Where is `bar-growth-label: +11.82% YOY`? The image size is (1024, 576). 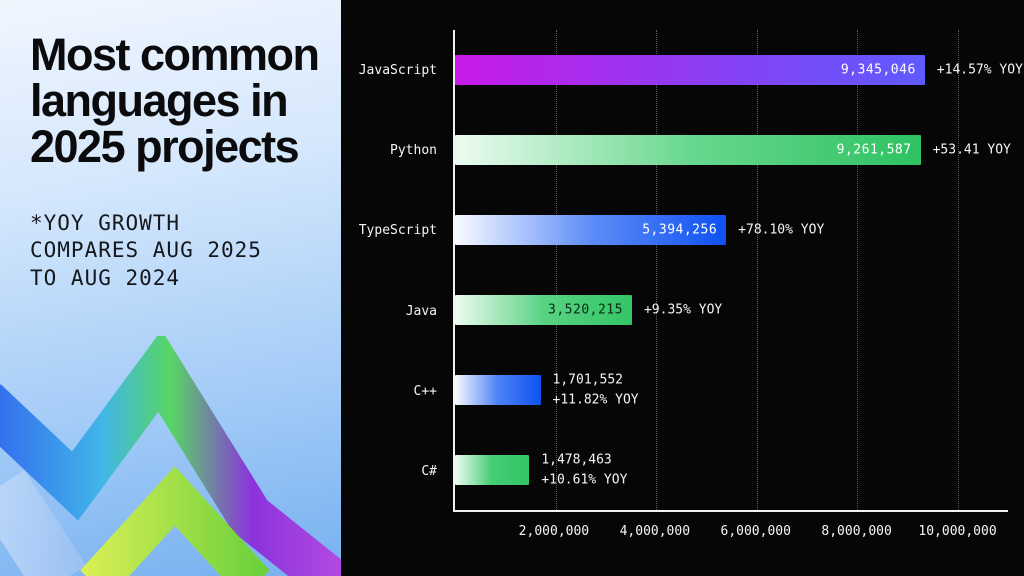
bar-growth-label: +11.82% YOY is located at coordinates (595, 399).